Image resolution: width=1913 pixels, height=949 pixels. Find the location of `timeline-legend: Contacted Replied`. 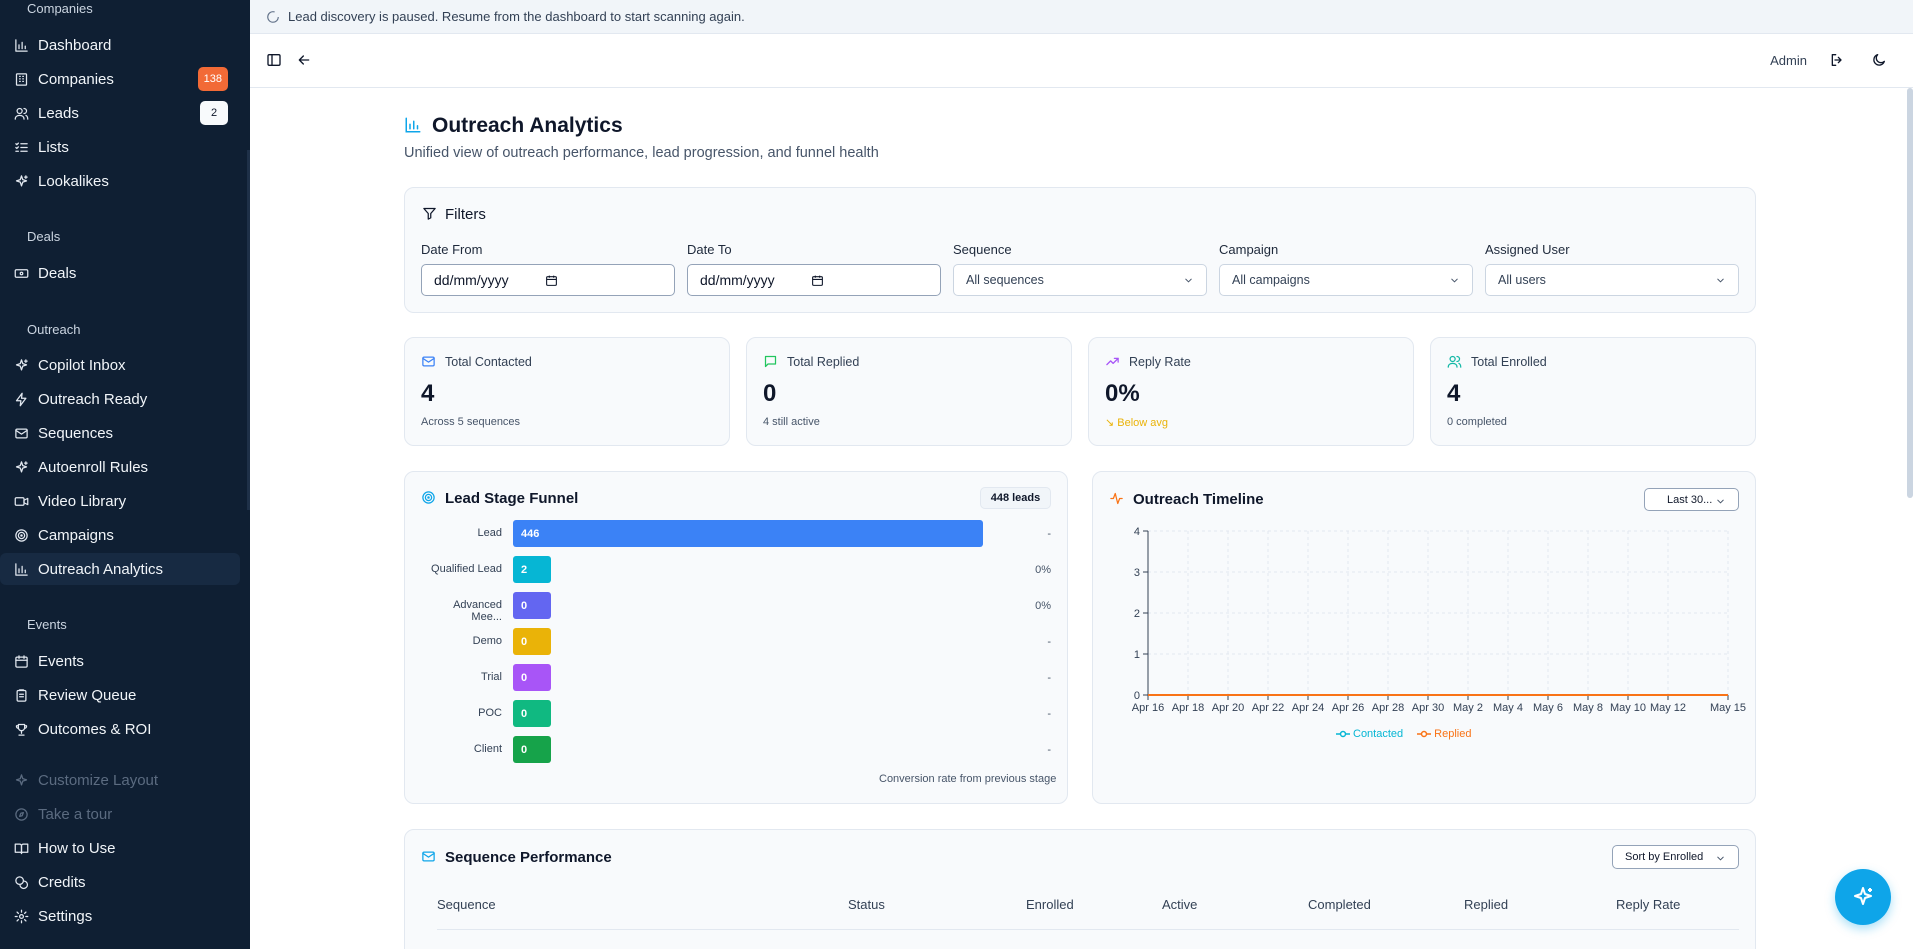

timeline-legend: Contacted Replied is located at coordinates (1403, 734).